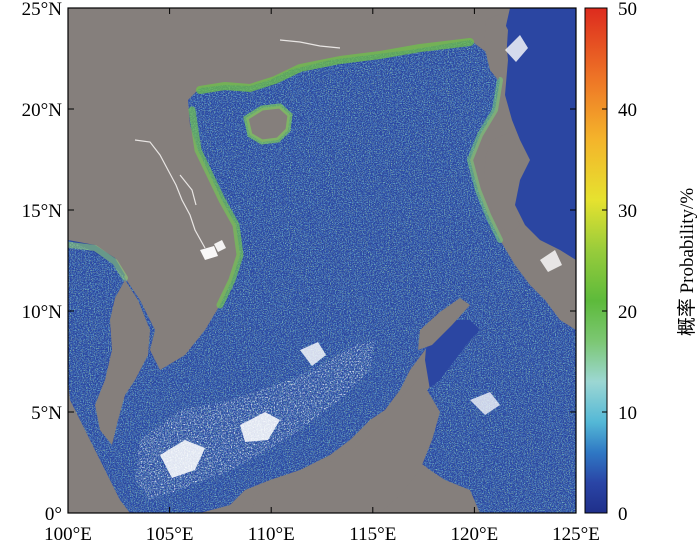  Describe the element at coordinates (623, 514) in the screenshot. I see `colorbar-tick-label: 0` at that location.